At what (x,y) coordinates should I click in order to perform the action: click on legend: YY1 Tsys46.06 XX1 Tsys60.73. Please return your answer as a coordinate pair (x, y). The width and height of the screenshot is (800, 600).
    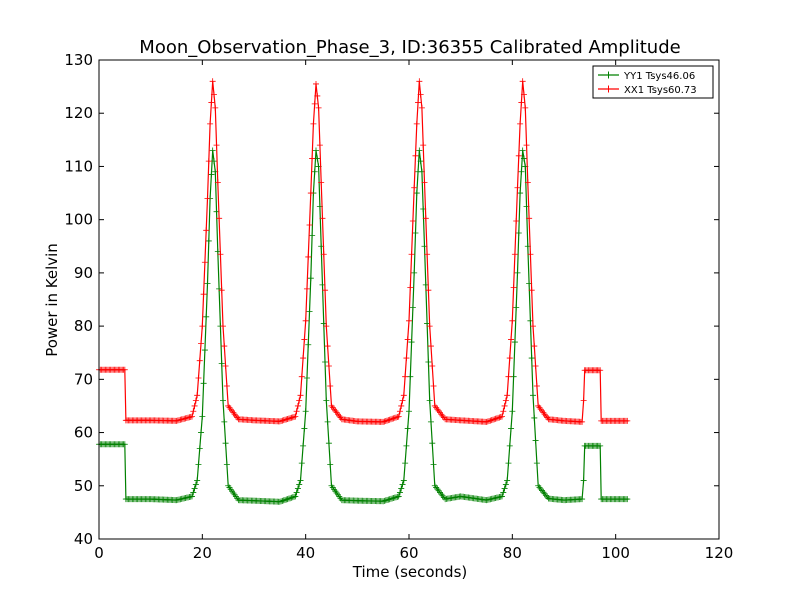
    Looking at the image, I should click on (653, 82).